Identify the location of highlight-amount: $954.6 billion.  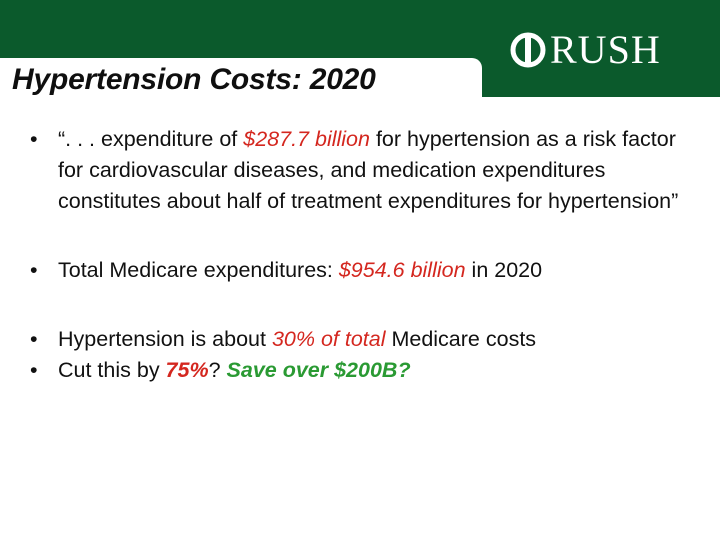
(402, 270).